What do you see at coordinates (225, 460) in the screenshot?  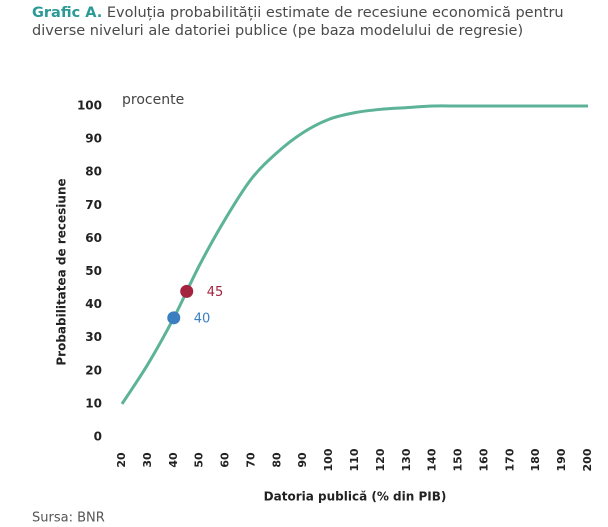 I see `x-tick-label: 60` at bounding box center [225, 460].